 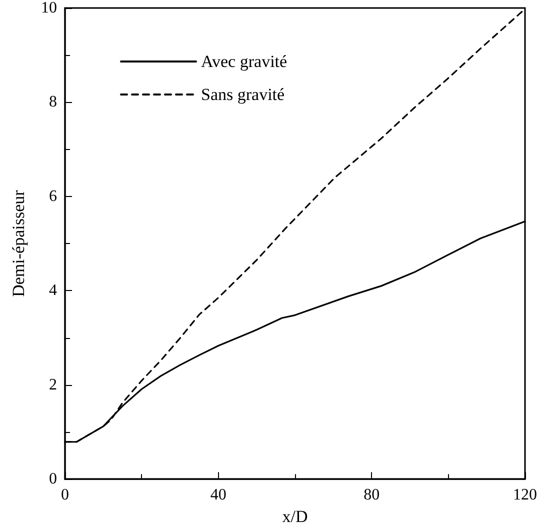 What do you see at coordinates (53, 196) in the screenshot?
I see `y-tick-label: 6` at bounding box center [53, 196].